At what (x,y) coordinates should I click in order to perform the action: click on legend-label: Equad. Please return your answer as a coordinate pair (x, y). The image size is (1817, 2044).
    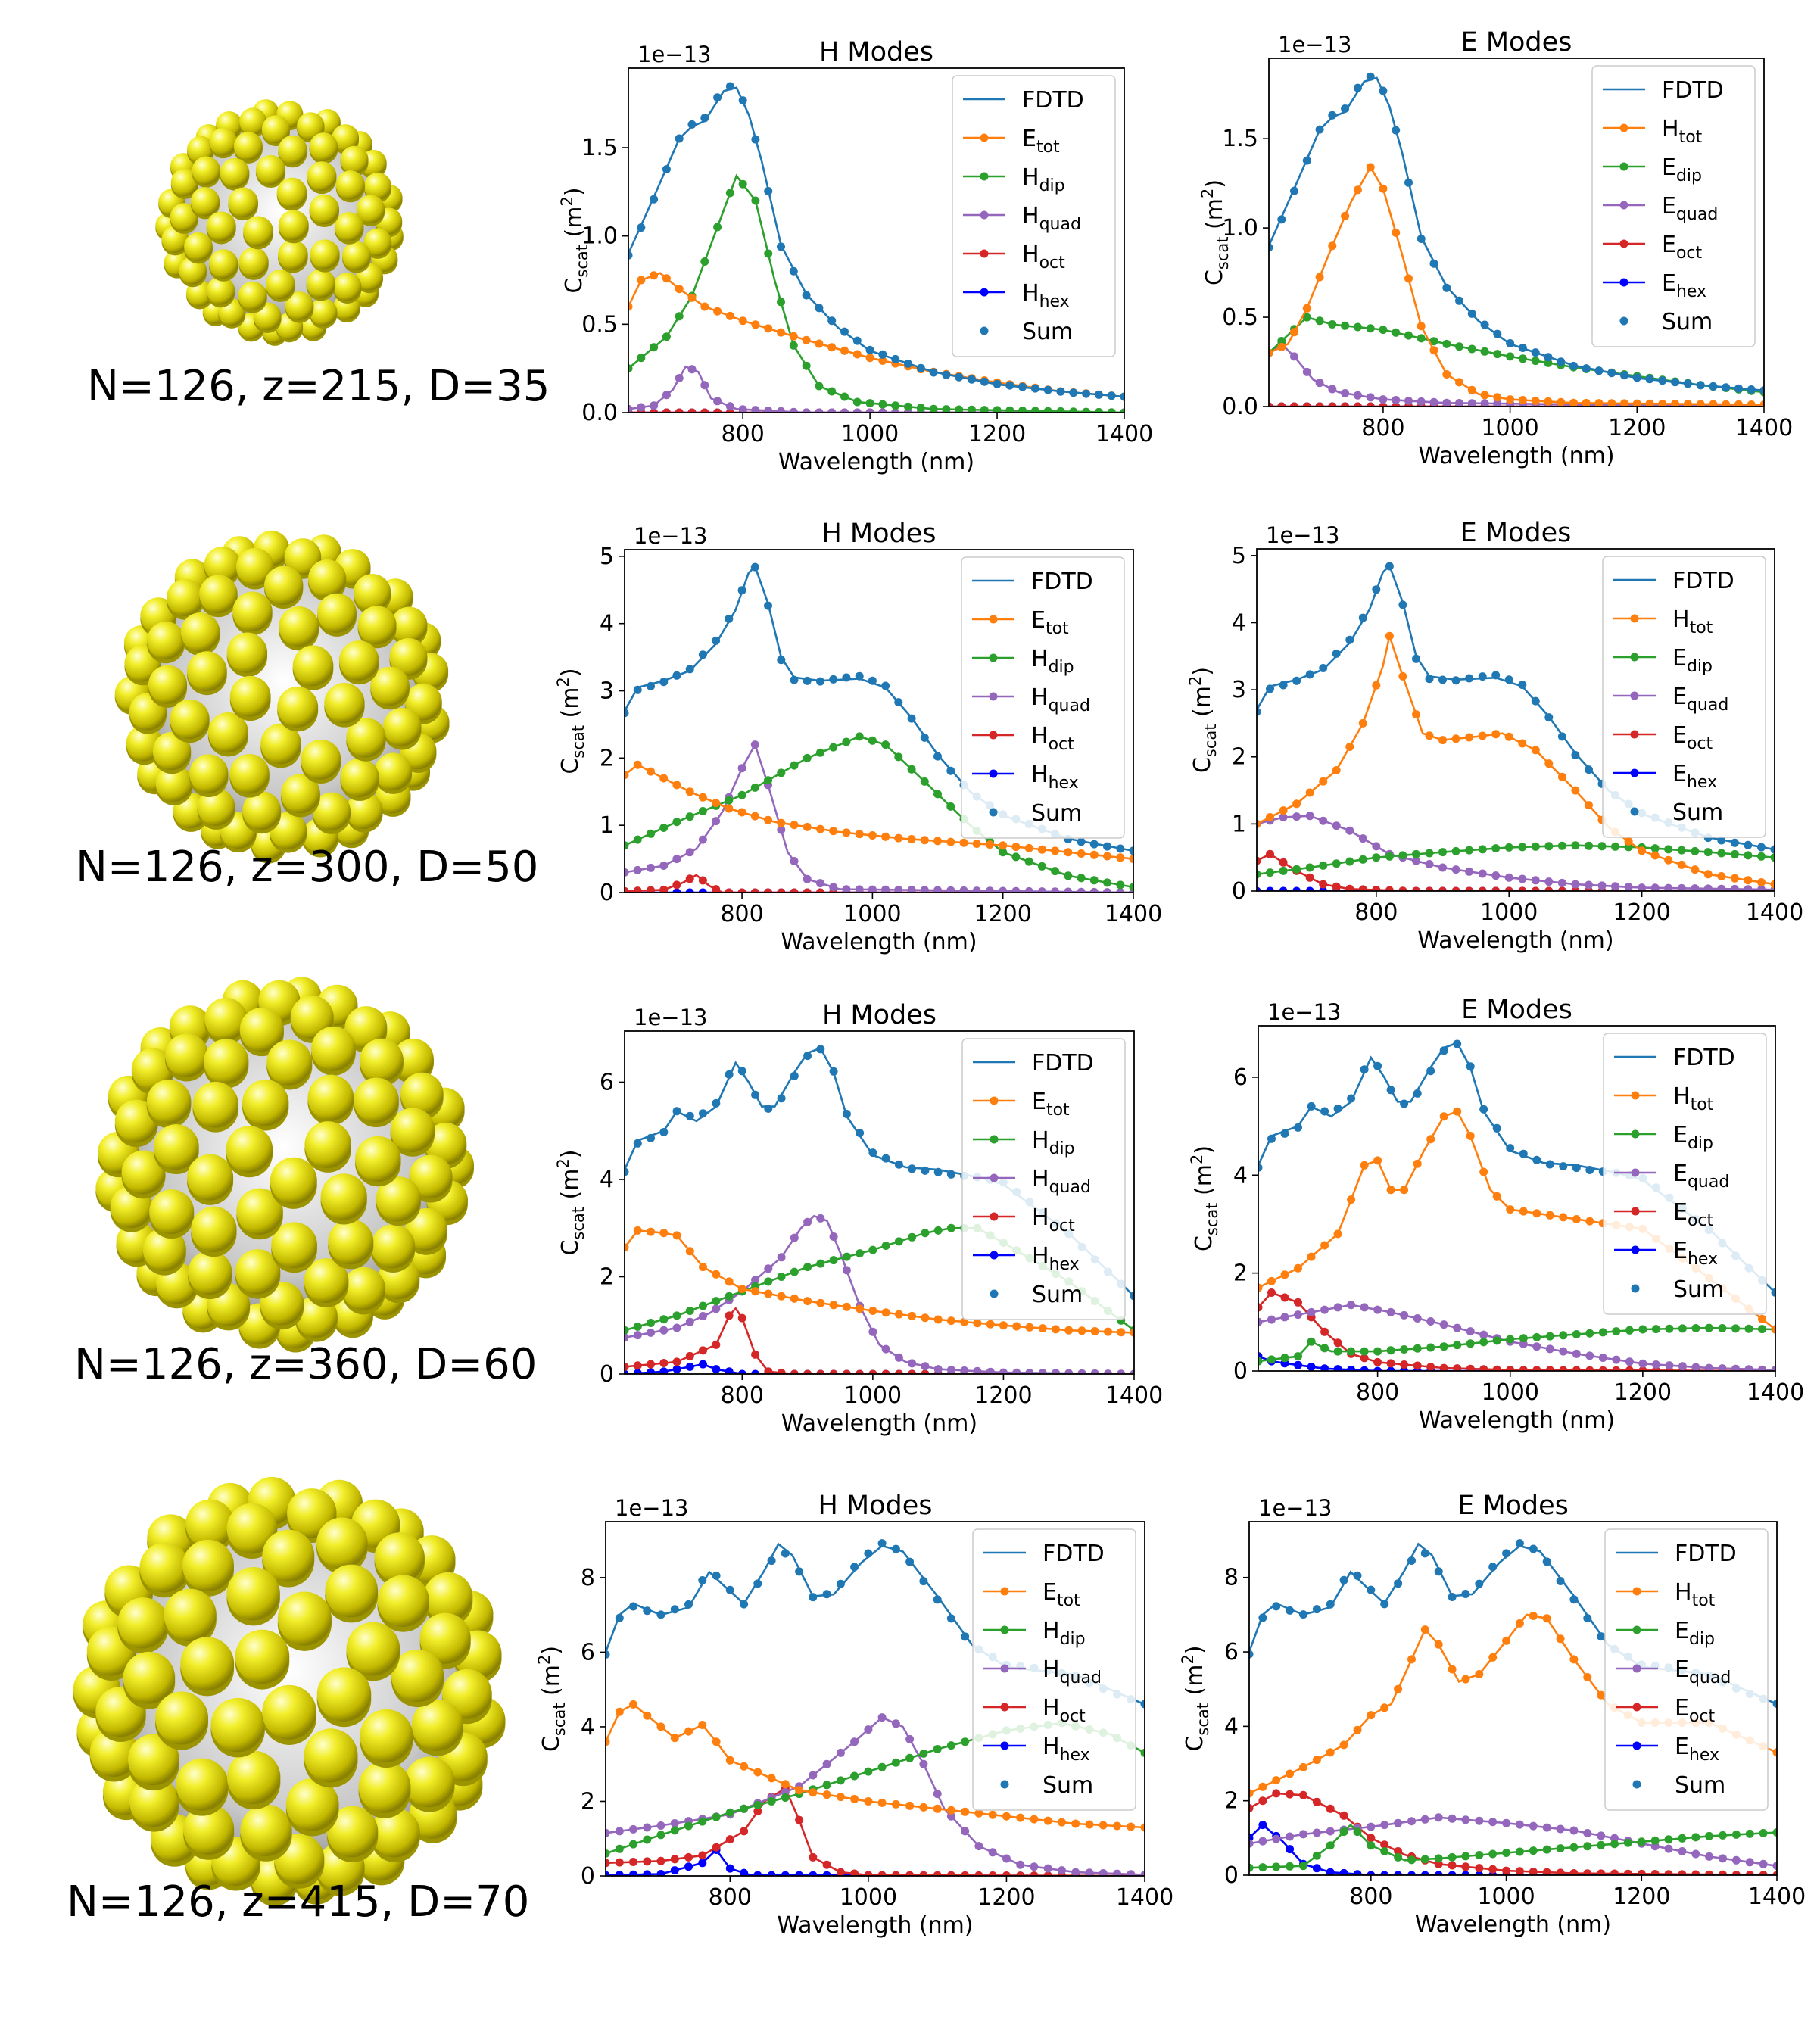
    Looking at the image, I should click on (1703, 1671).